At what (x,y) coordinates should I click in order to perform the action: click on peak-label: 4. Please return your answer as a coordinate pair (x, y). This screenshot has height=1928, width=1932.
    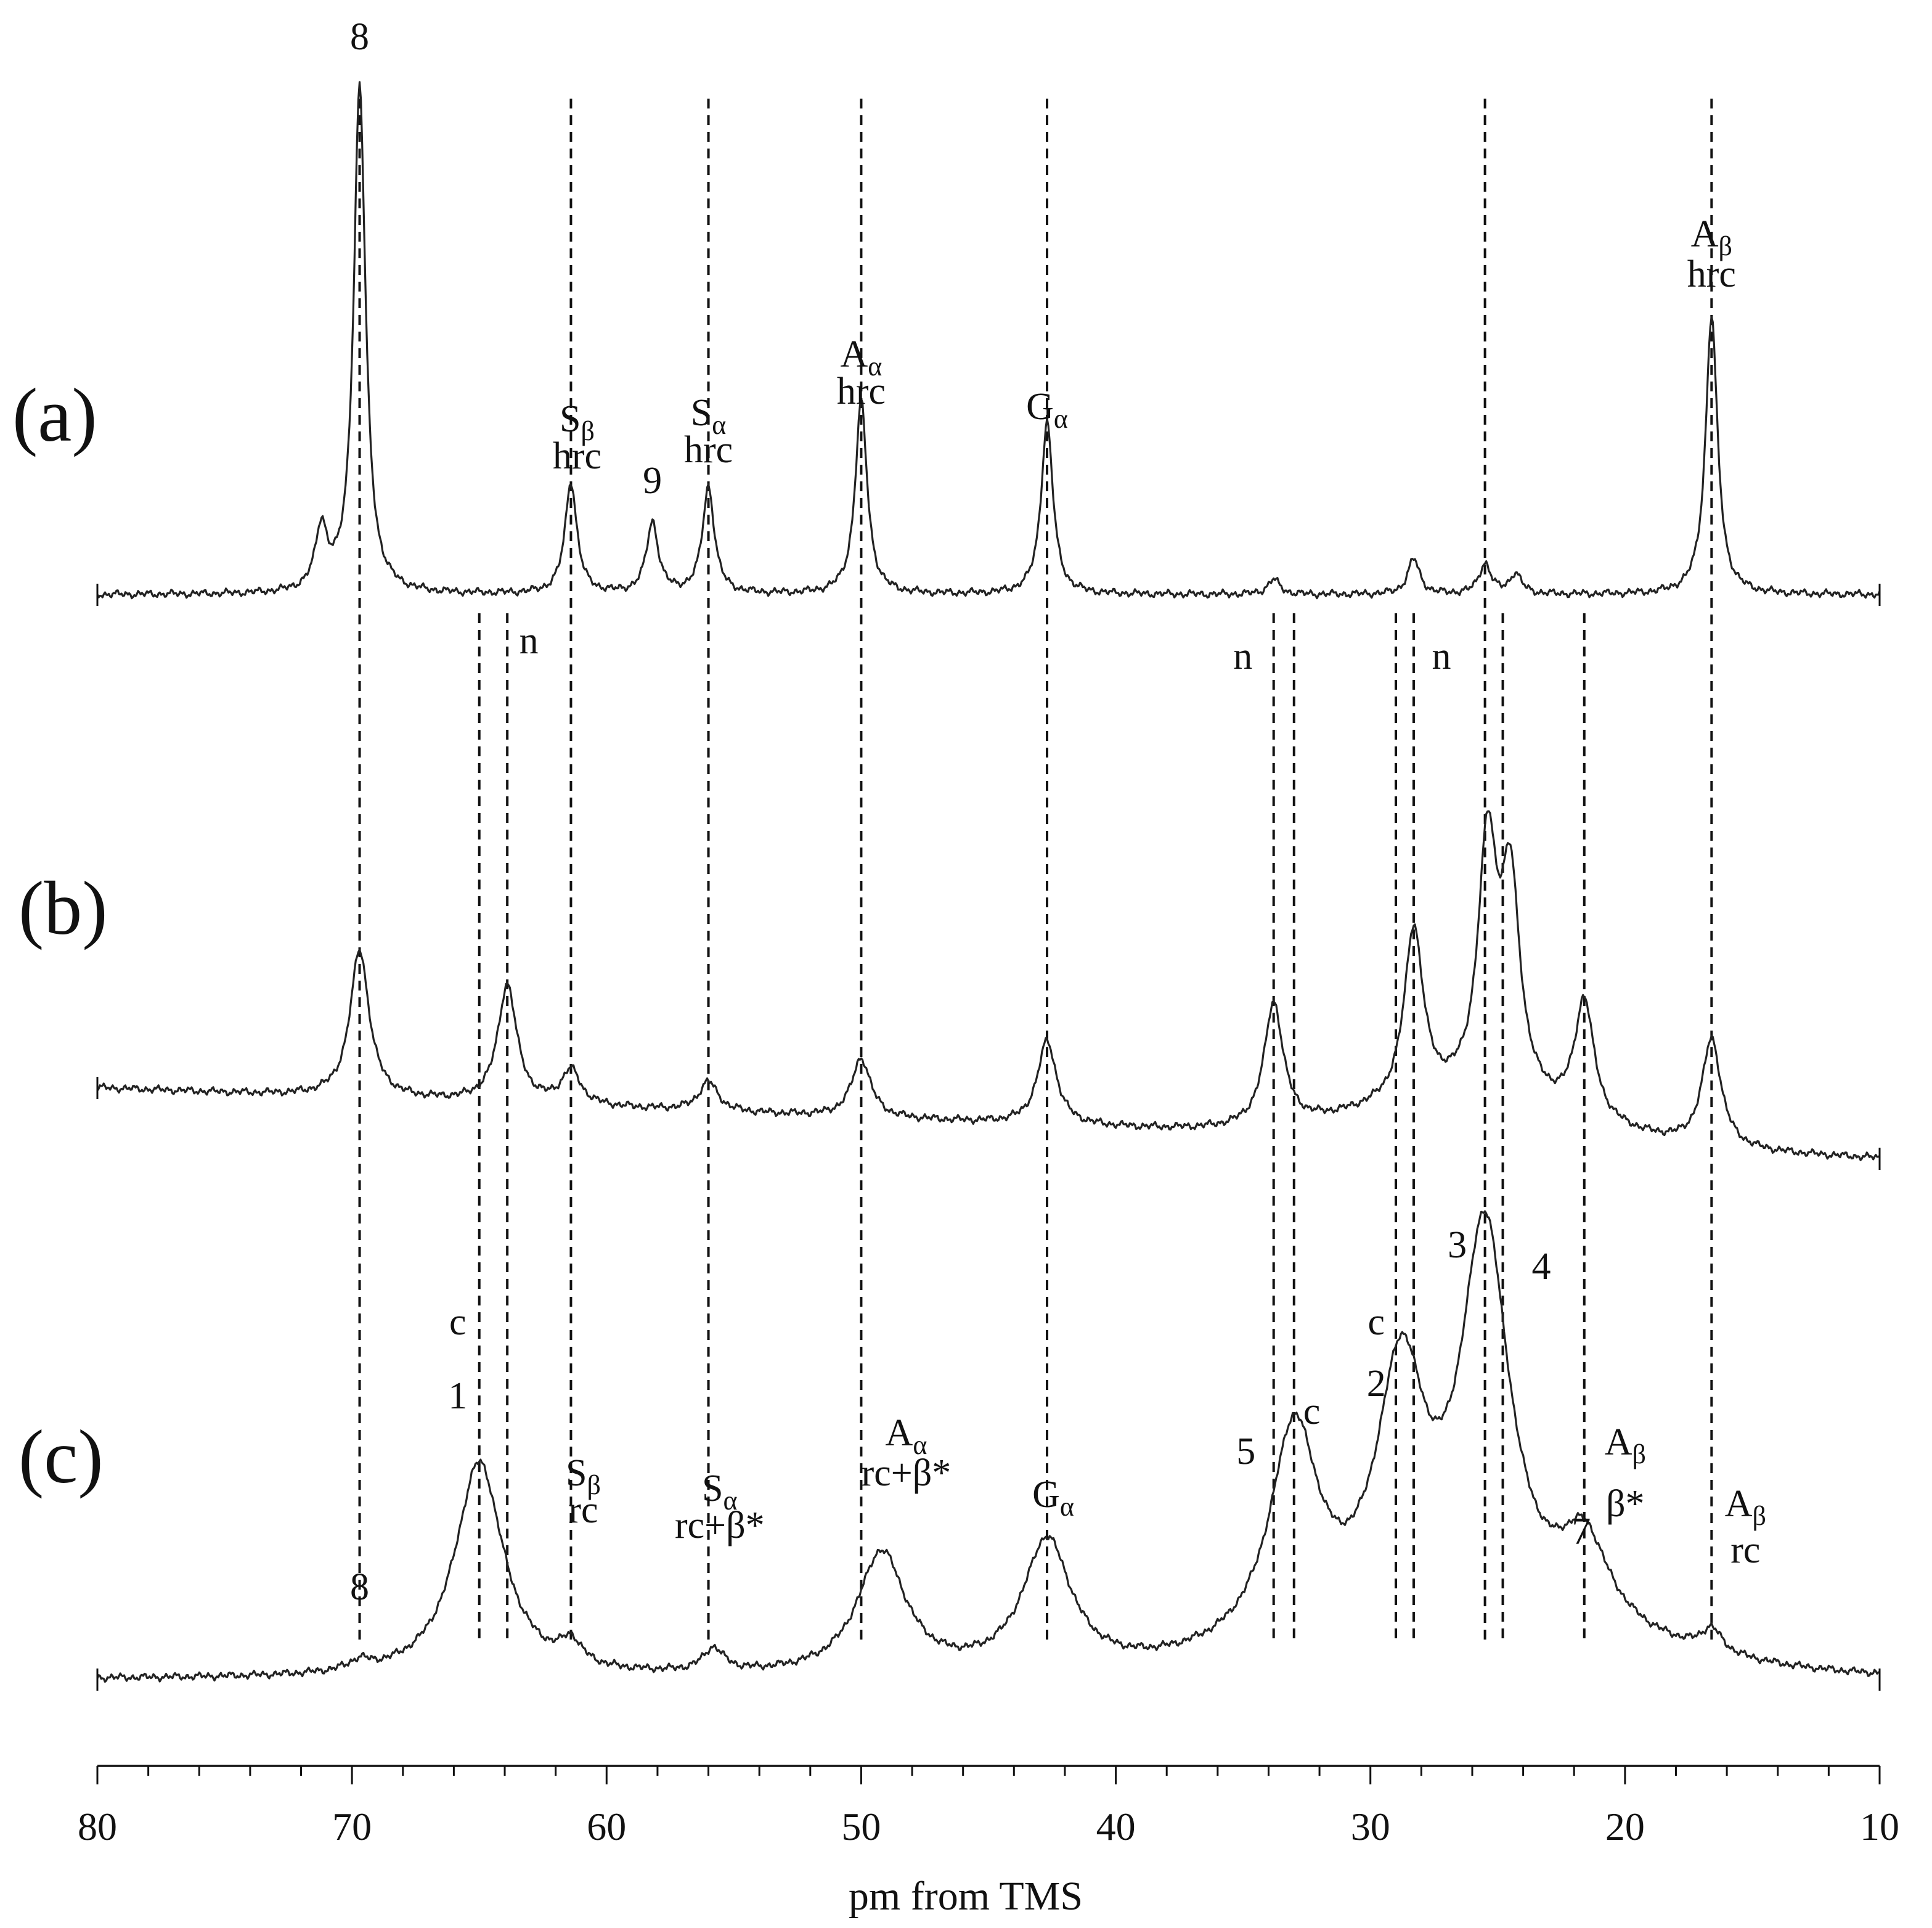
    Looking at the image, I should click on (1541, 1267).